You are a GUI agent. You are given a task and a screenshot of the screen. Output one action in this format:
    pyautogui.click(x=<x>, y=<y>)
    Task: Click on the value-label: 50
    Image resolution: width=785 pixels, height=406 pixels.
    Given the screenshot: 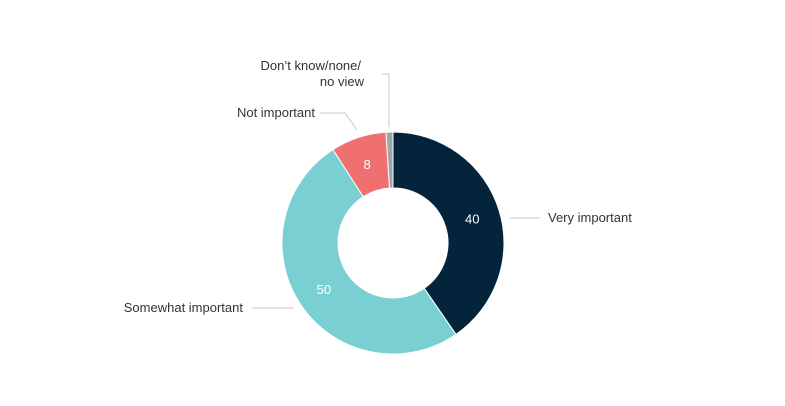 What is the action you would take?
    pyautogui.click(x=324, y=289)
    